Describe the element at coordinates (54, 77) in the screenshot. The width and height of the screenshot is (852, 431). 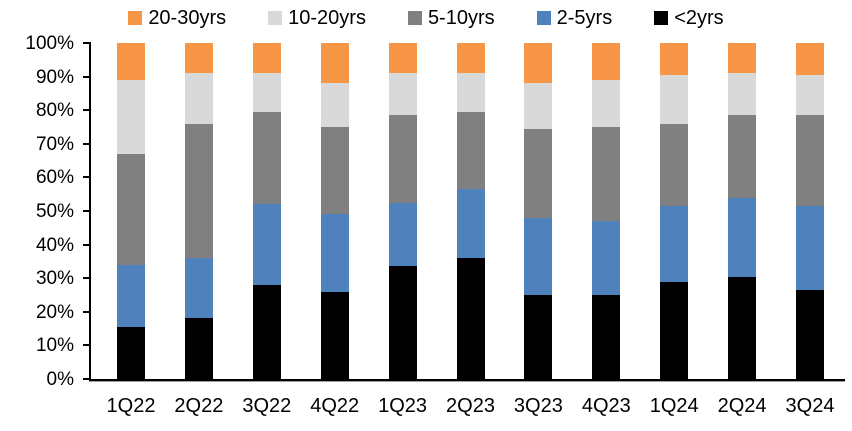
I see `y-axis-label: 90%` at that location.